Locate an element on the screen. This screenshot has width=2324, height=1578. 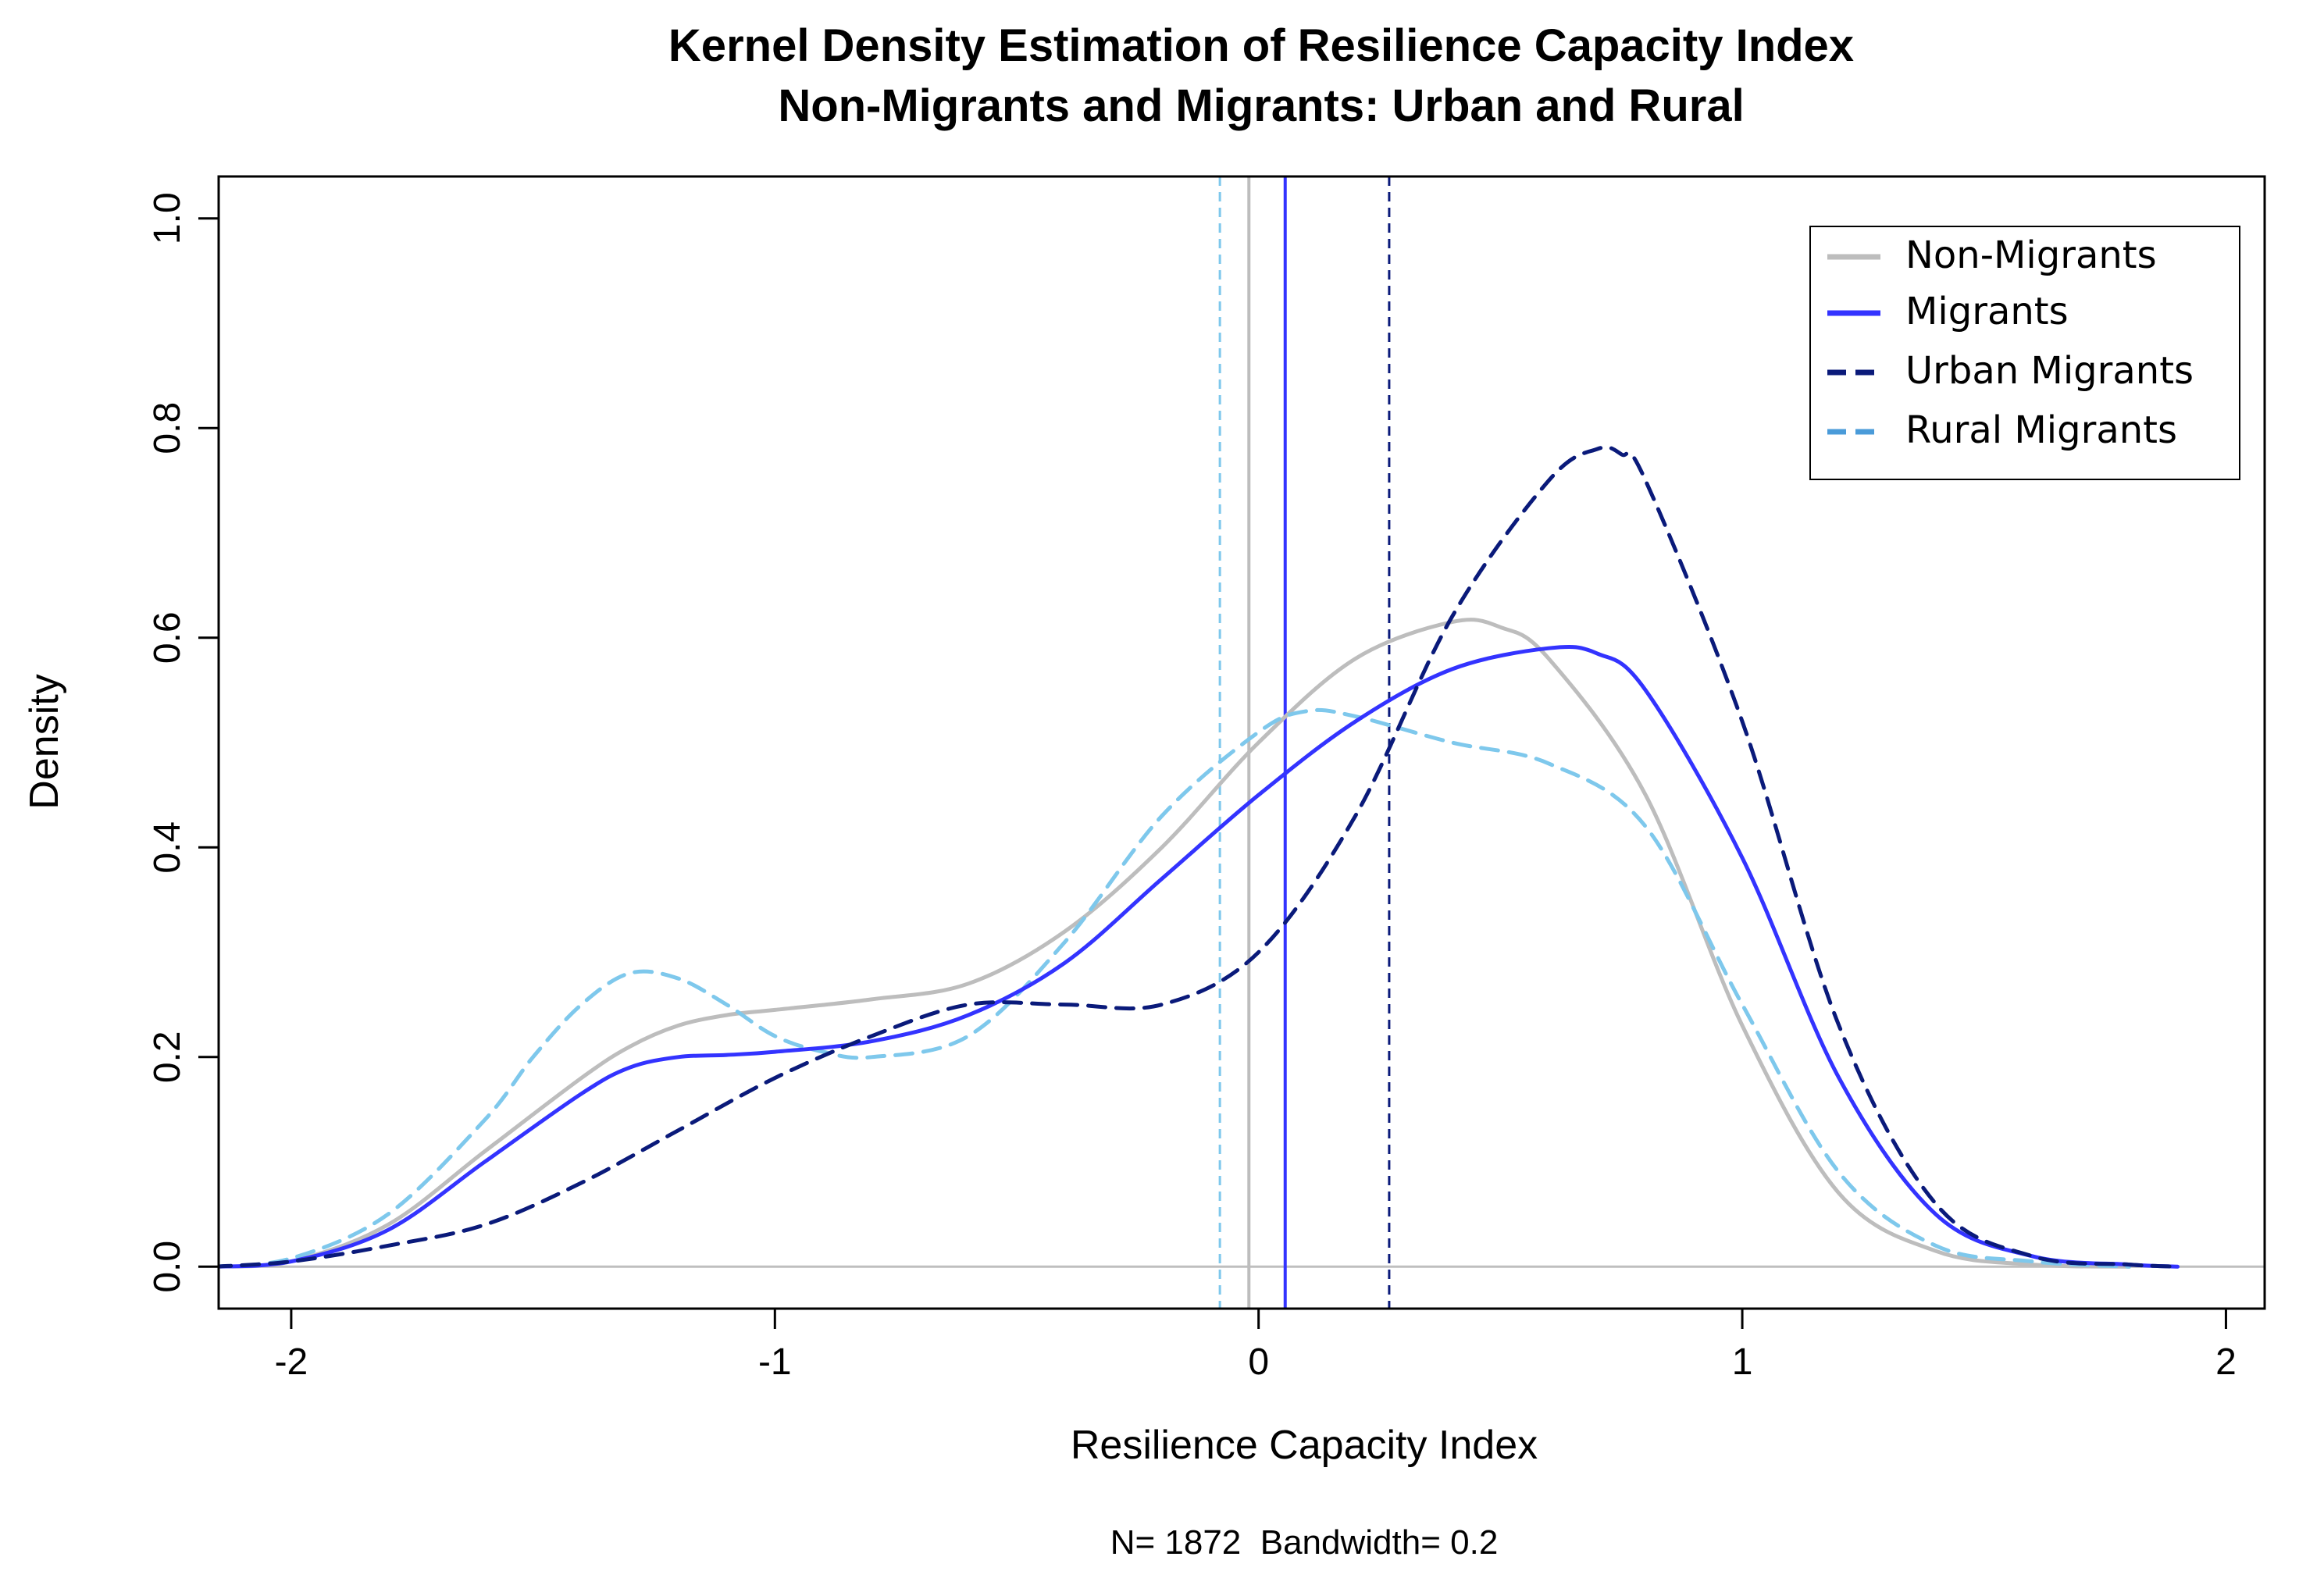
legend-box is located at coordinates (2025, 353).